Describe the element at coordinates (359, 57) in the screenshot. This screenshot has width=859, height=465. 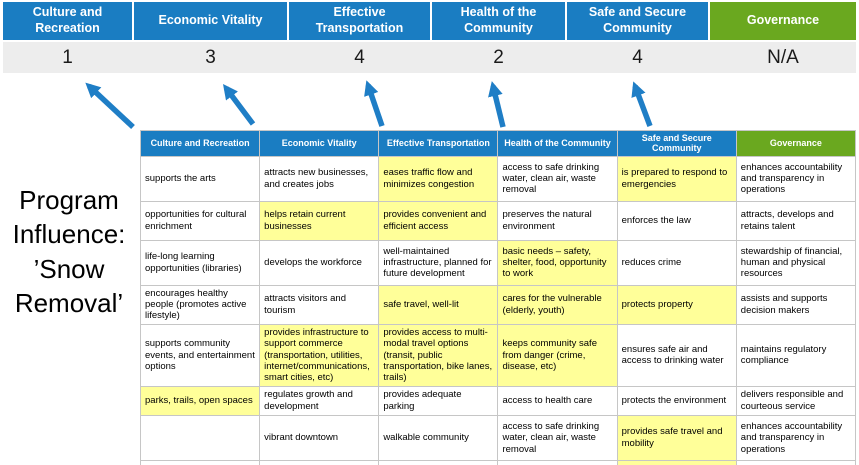
I see `score-transportation: 4` at that location.